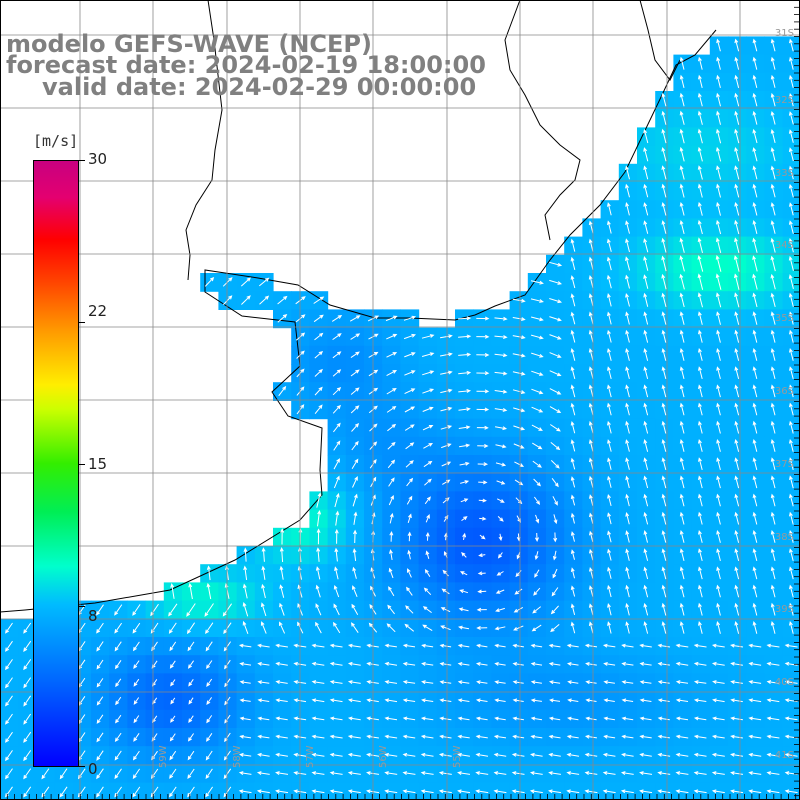 The width and height of the screenshot is (800, 800). Describe the element at coordinates (784, 682) in the screenshot. I see `lat-label: 40S` at that location.